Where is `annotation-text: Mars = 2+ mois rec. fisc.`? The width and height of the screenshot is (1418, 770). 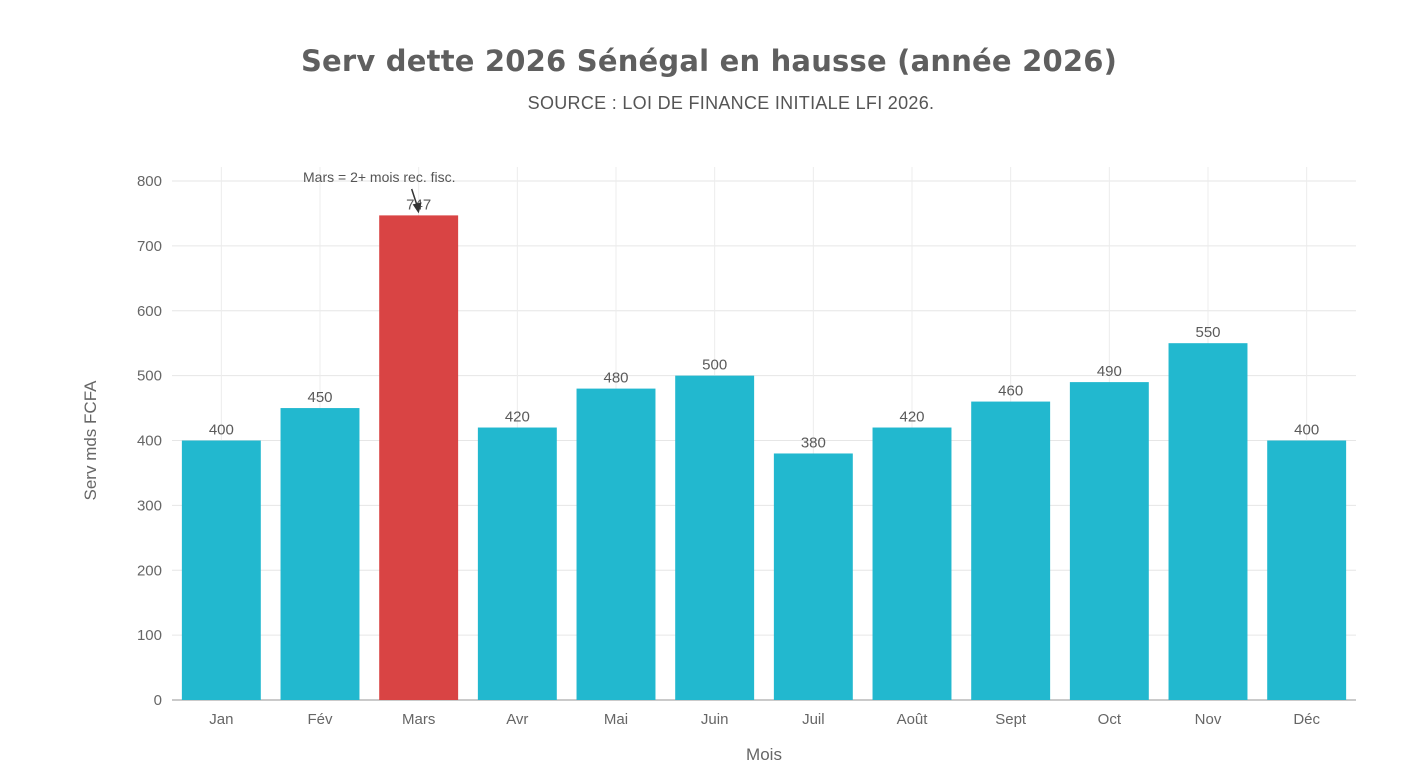 annotation-text: Mars = 2+ mois rec. fisc. is located at coordinates (379, 177).